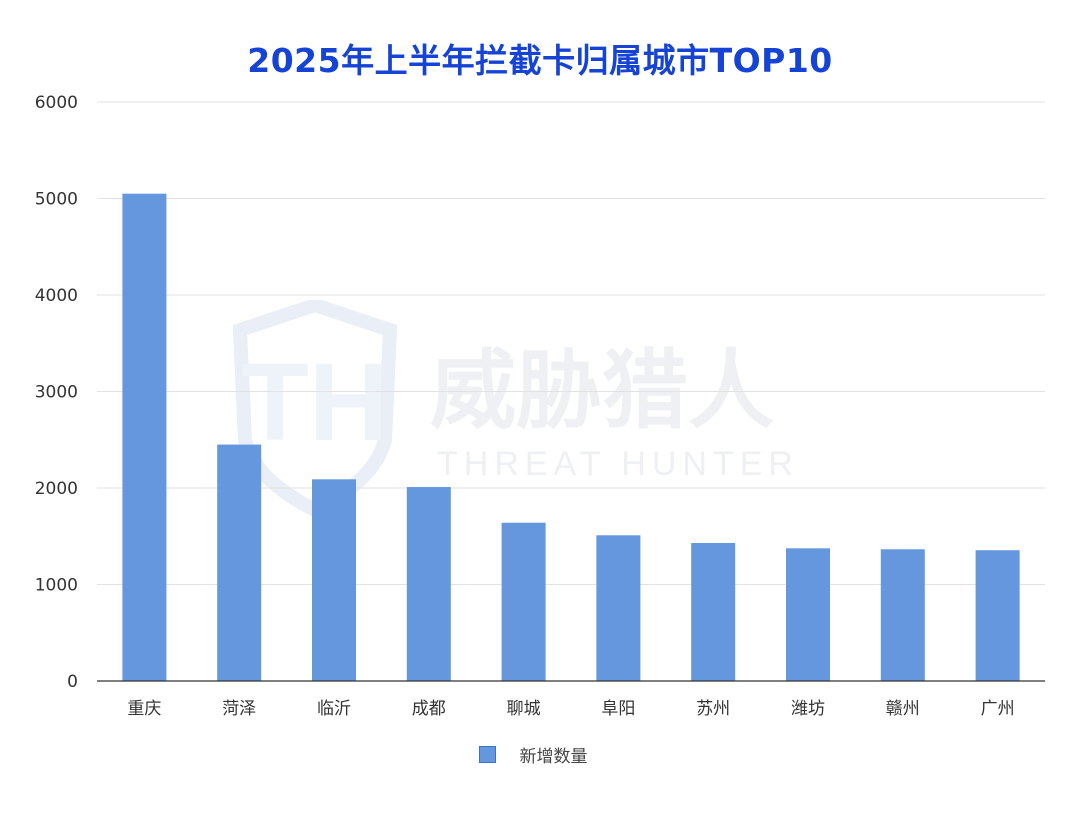 The image size is (1080, 815). What do you see at coordinates (429, 709) in the screenshot?
I see `x-tick-label: 成都` at bounding box center [429, 709].